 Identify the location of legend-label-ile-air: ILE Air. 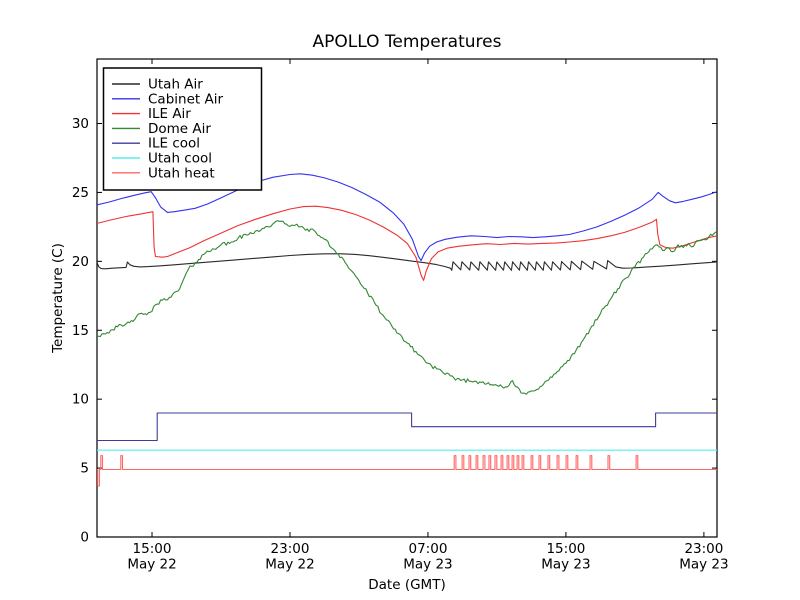
(169, 114).